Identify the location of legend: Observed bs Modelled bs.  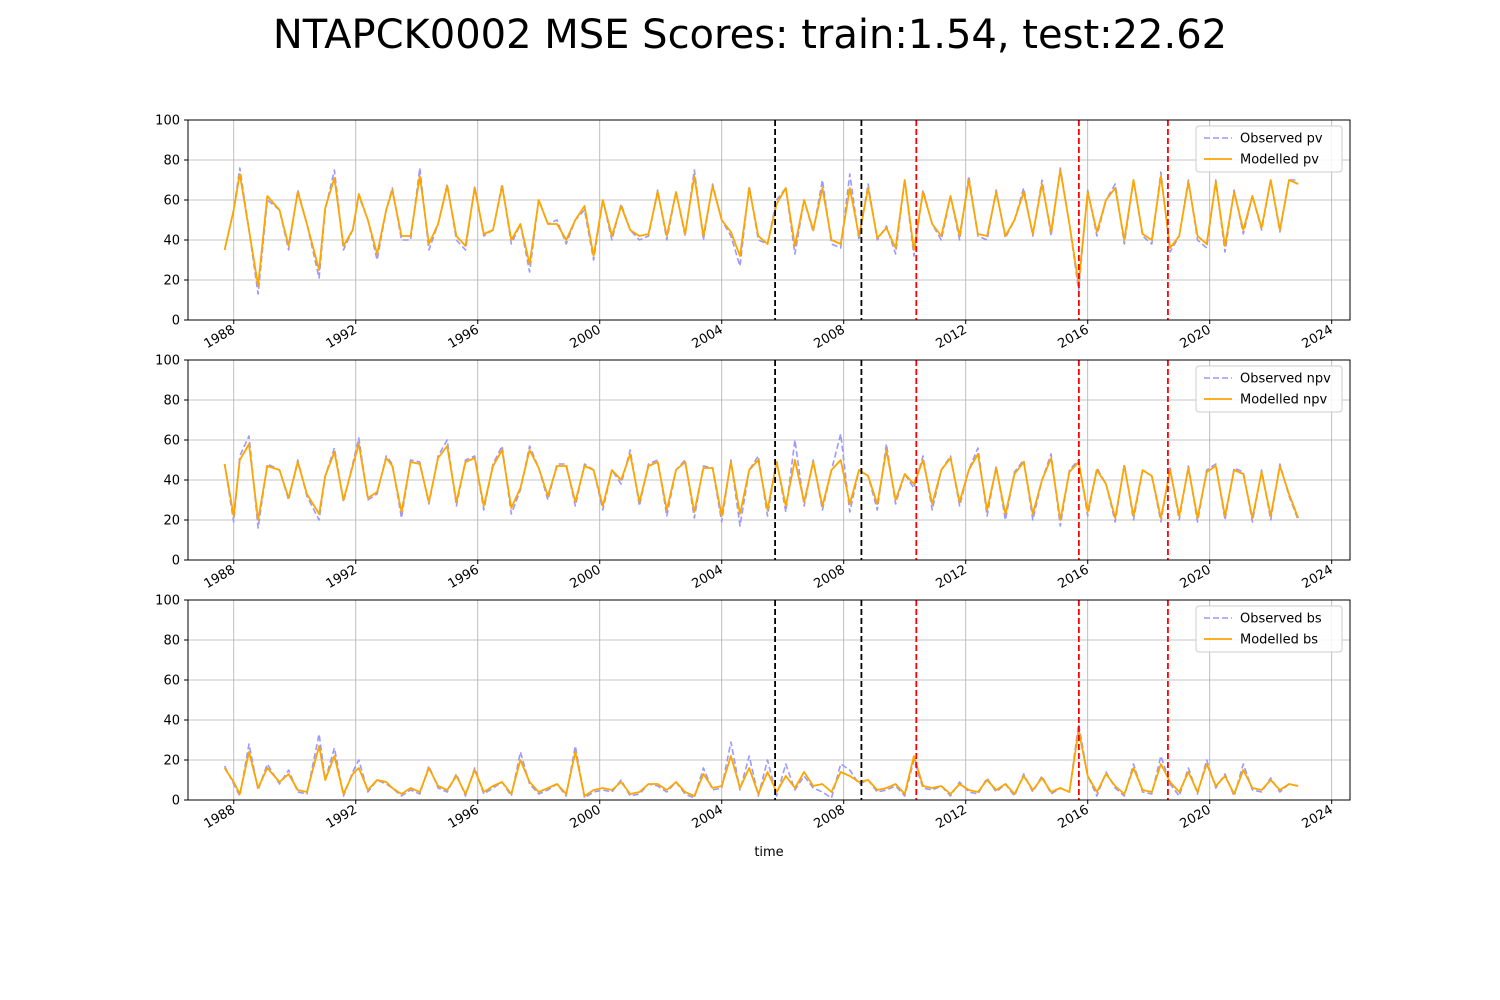
(1269, 629).